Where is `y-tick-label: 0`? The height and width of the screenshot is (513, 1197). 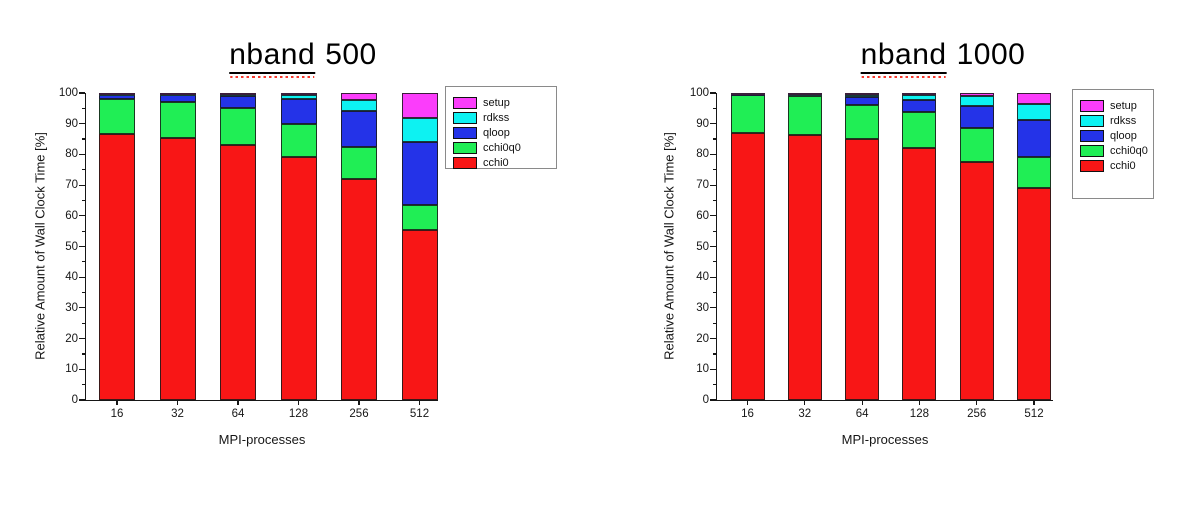 y-tick-label: 0 is located at coordinates (74, 400).